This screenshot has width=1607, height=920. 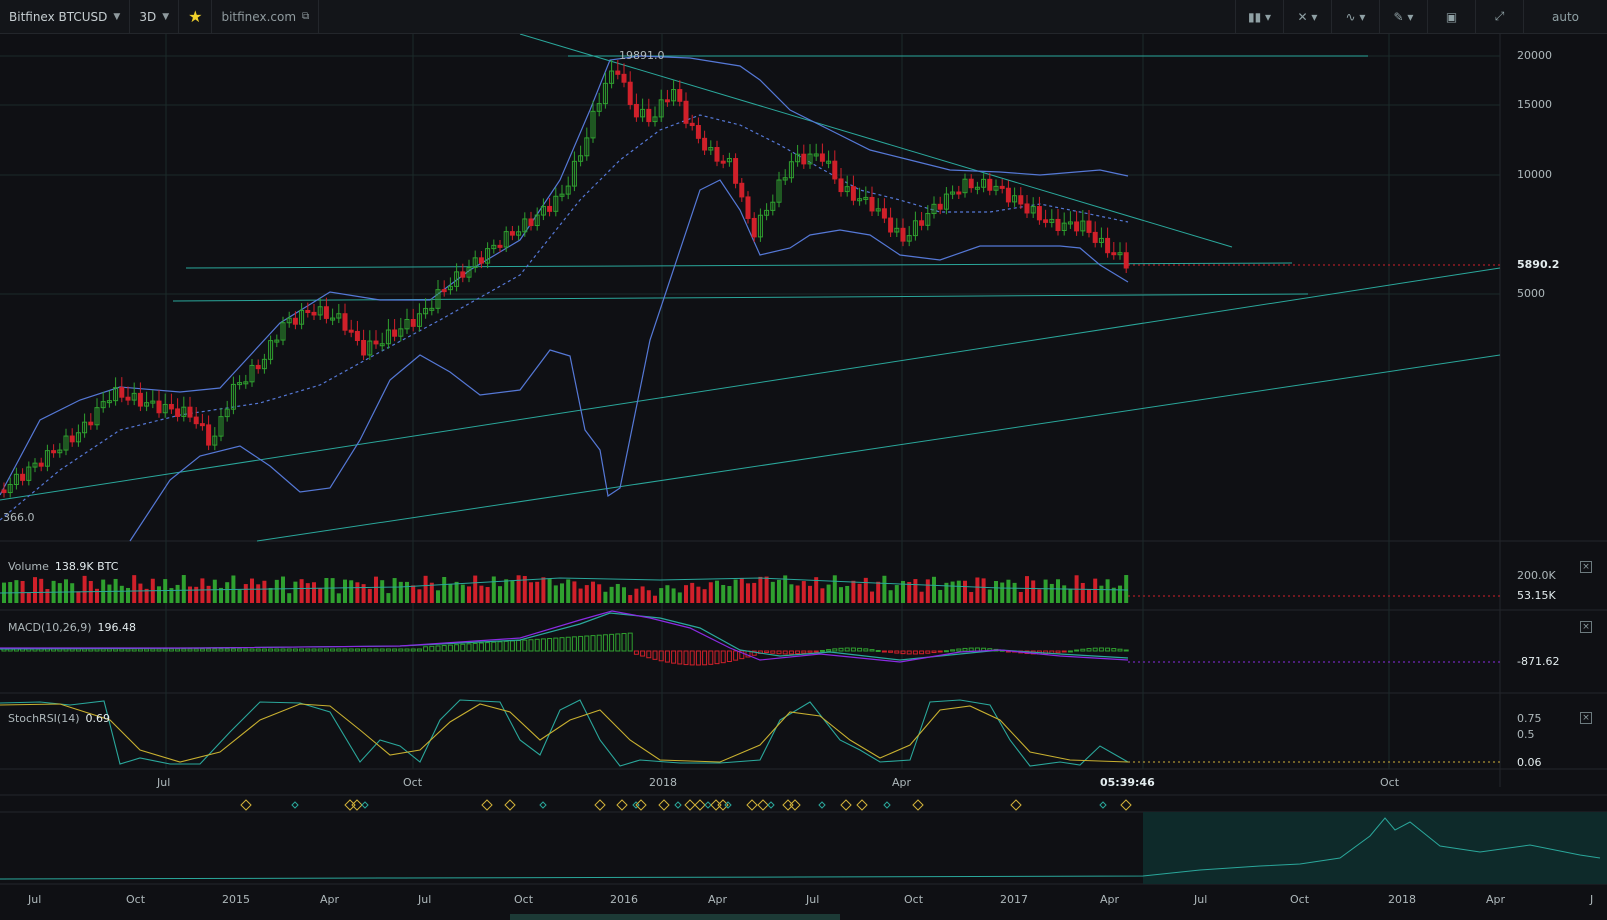 I want to click on screenshot-button: ▣, so click(x=1451, y=16).